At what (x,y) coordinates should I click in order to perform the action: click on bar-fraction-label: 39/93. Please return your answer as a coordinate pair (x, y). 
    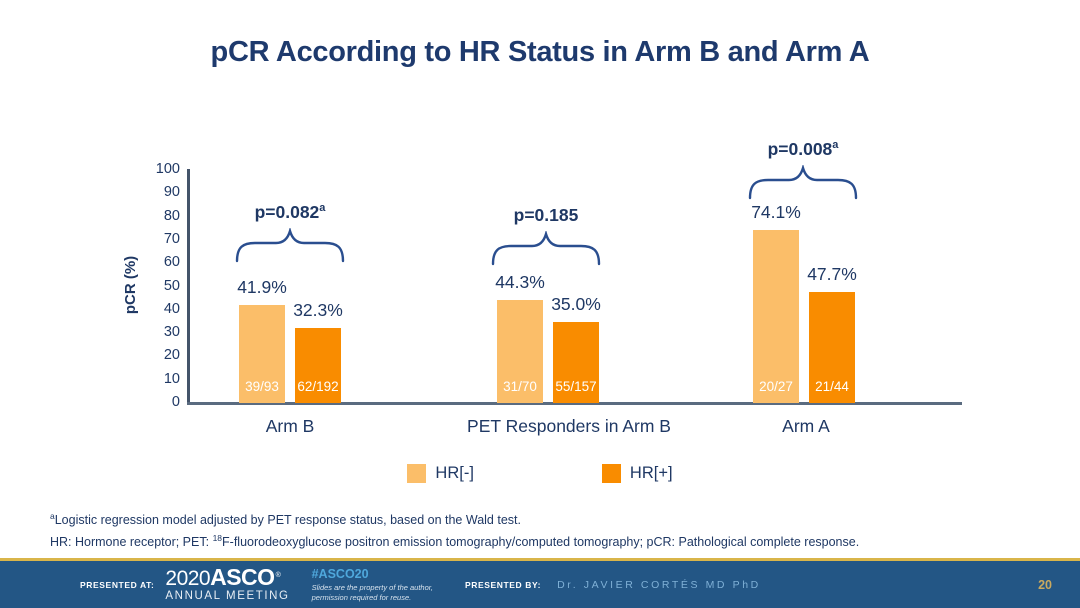
    Looking at the image, I should click on (262, 386).